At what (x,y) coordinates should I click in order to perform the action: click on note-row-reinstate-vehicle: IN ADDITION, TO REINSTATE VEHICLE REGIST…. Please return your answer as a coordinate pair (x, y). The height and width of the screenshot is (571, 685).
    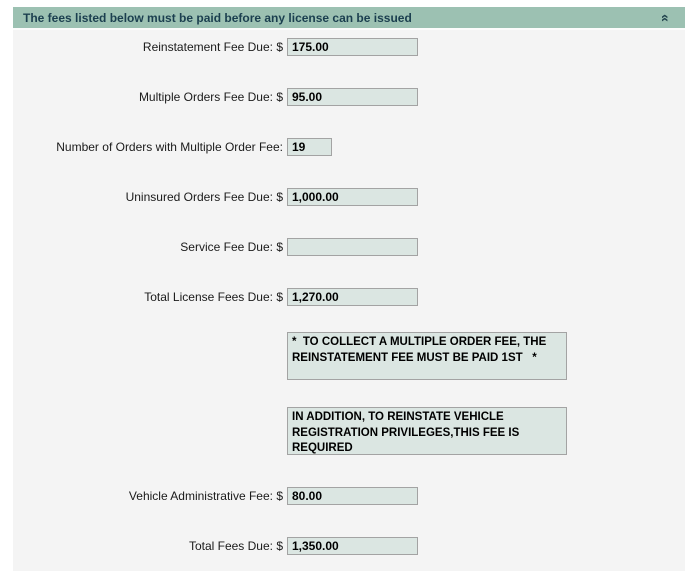
    Looking at the image, I should click on (349, 431).